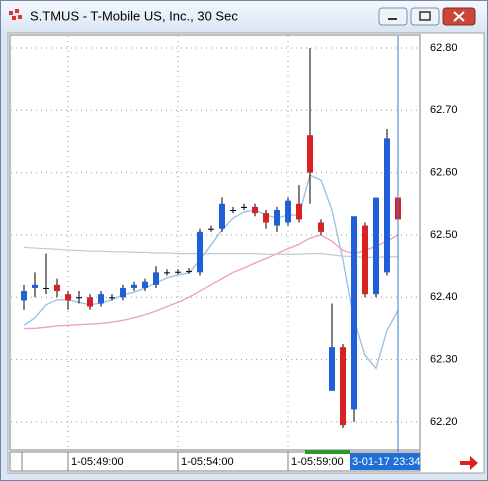 The height and width of the screenshot is (481, 488). Describe the element at coordinates (444, 235) in the screenshot. I see `y-tick-label: 62.50` at that location.